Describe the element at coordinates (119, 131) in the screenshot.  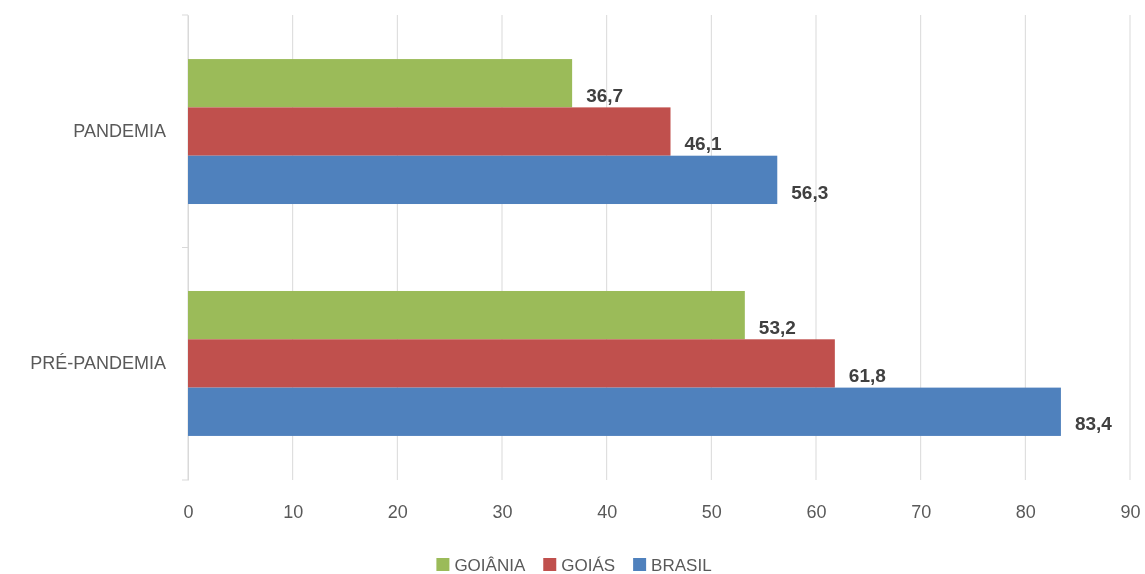
I see `y-tick-label: PANDEMIA` at that location.